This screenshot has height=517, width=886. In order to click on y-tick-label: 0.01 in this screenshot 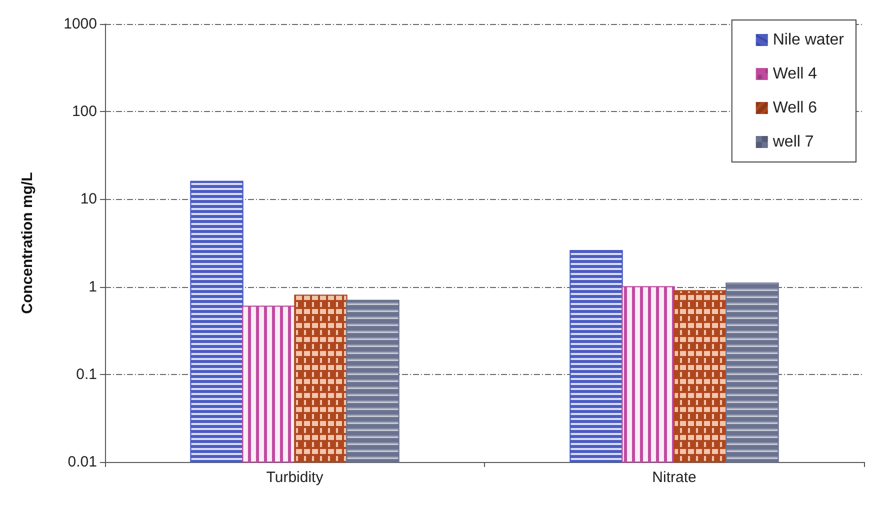, I will do `click(82, 462)`.